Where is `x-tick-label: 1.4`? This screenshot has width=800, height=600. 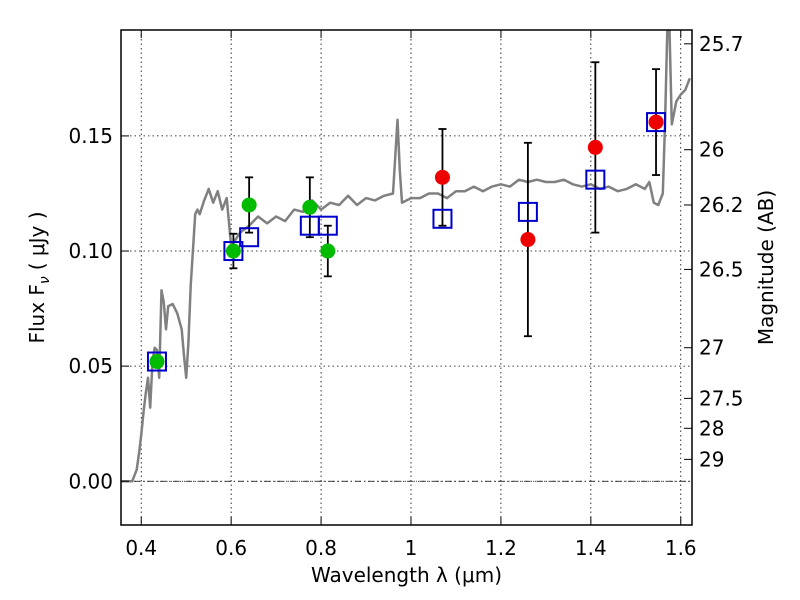 x-tick-label: 1.4 is located at coordinates (591, 548).